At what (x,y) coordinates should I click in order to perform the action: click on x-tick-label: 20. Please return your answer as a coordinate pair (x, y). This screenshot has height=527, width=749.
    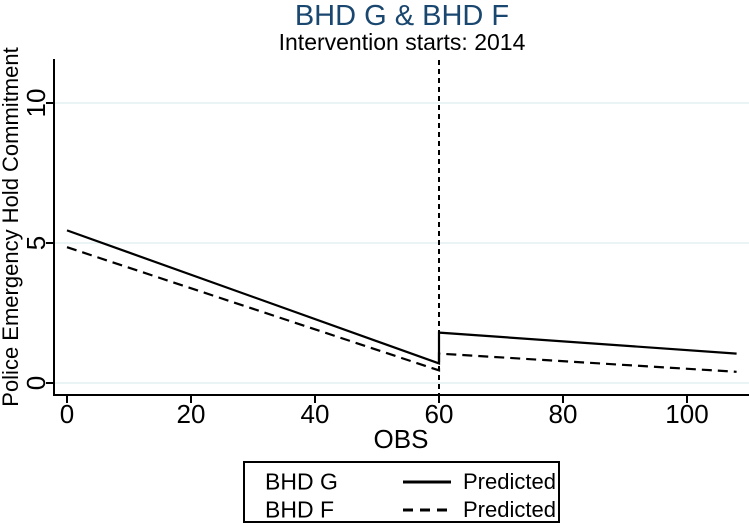
    Looking at the image, I should click on (191, 414).